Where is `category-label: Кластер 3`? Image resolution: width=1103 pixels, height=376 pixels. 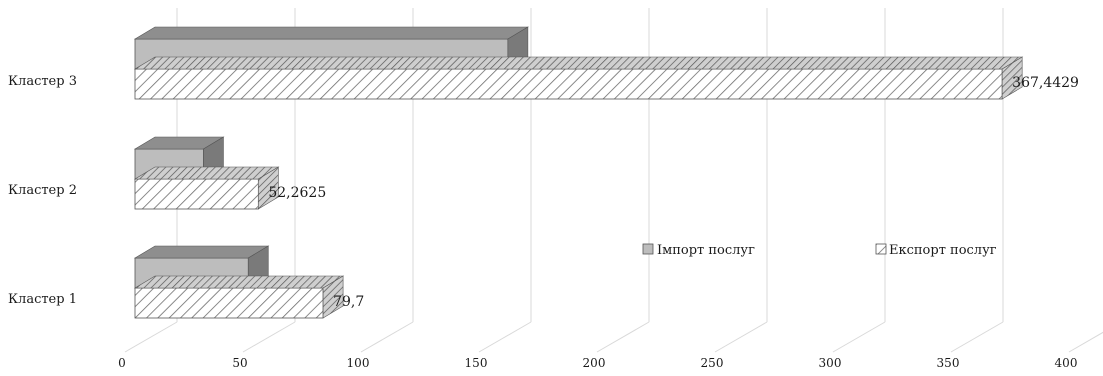
category-label: Кластер 3 is located at coordinates (42, 81).